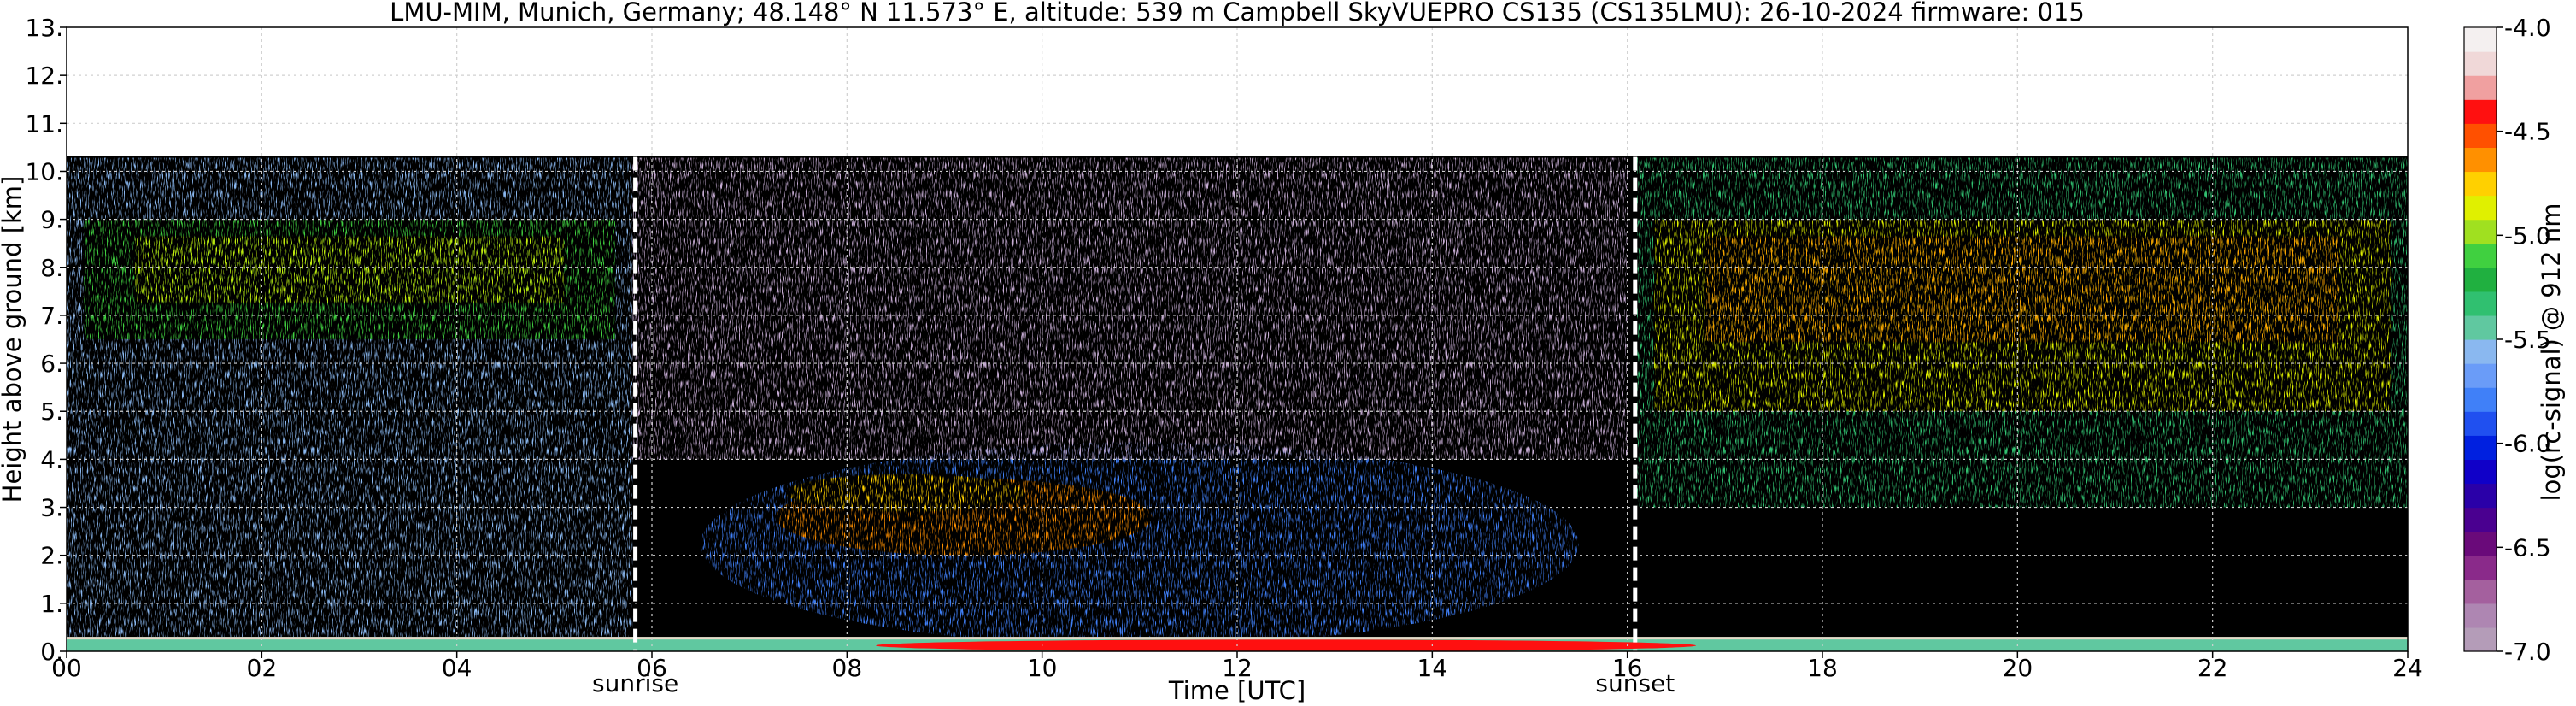 This screenshot has width=2576, height=706. I want to click on y-tick-label: 12., so click(44, 76).